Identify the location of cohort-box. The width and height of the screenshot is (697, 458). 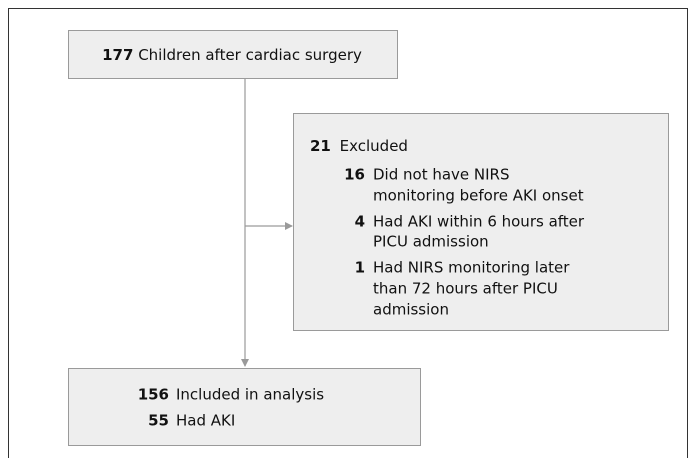
(233, 54).